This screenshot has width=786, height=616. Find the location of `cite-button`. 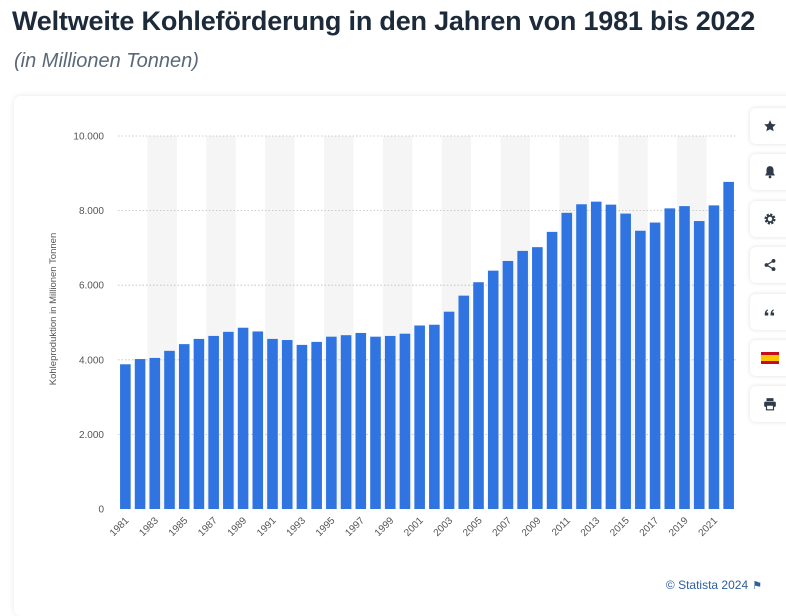

cite-button is located at coordinates (768, 312).